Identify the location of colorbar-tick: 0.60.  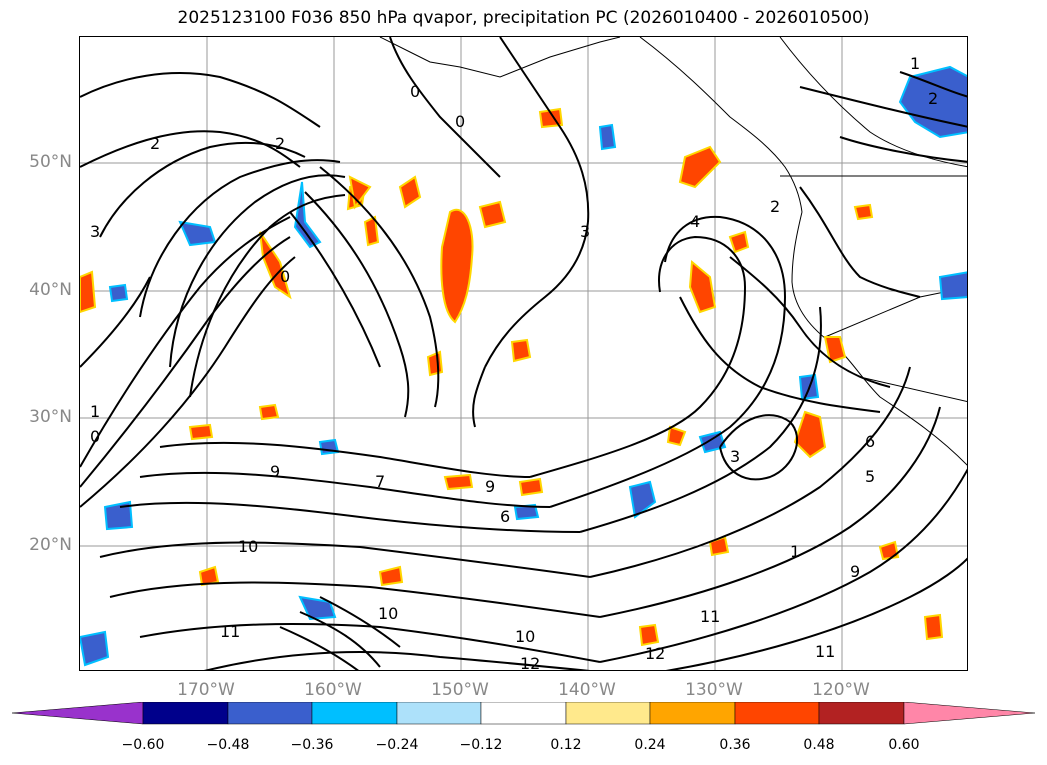
(904, 745).